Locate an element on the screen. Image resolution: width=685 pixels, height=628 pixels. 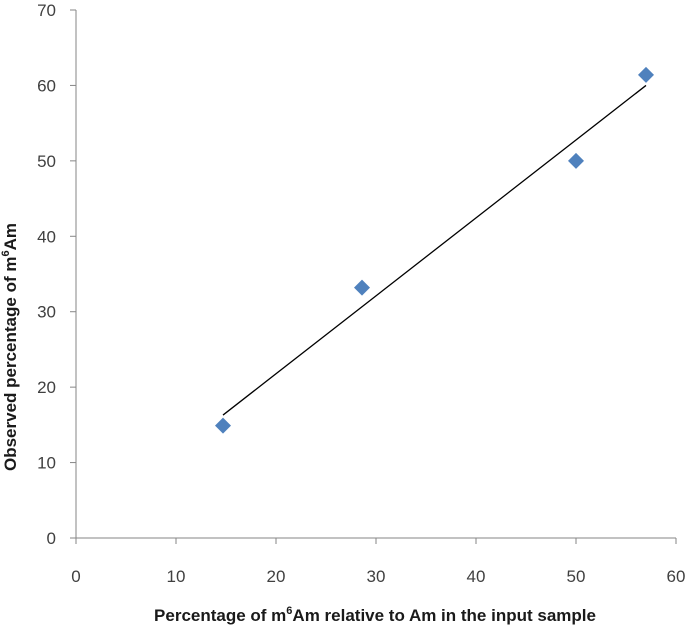
y-tick-label: 70 is located at coordinates (46, 10).